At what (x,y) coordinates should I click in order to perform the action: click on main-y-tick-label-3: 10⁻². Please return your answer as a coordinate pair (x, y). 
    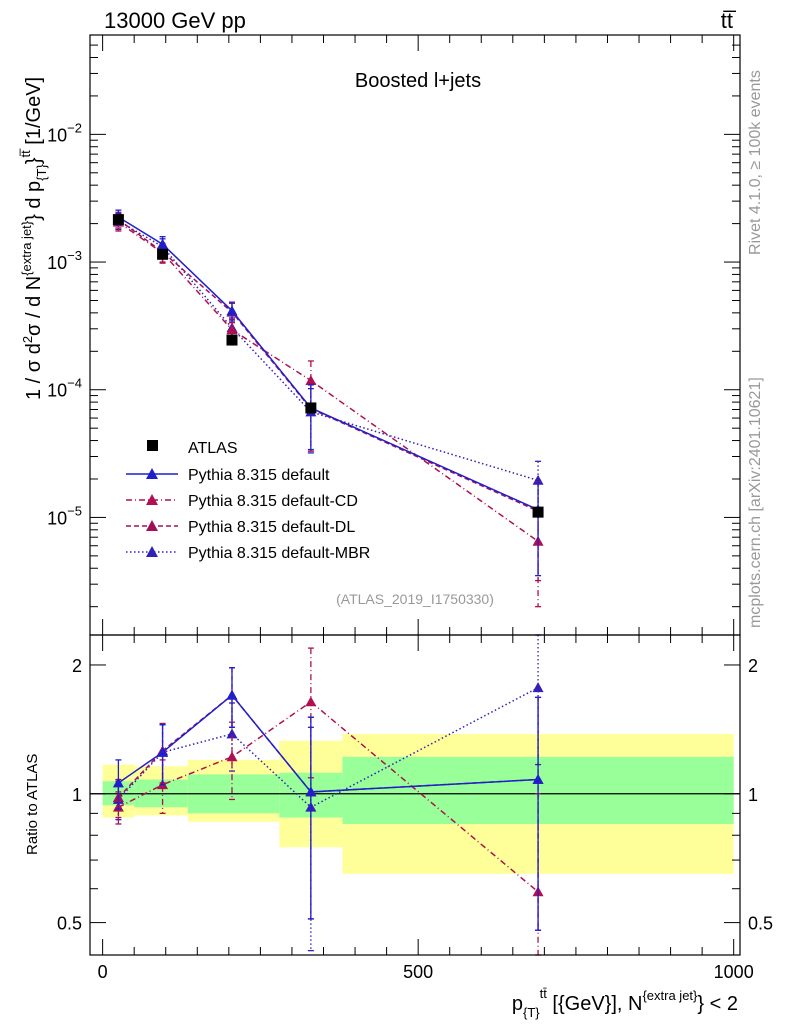
    Looking at the image, I should click on (64, 132).